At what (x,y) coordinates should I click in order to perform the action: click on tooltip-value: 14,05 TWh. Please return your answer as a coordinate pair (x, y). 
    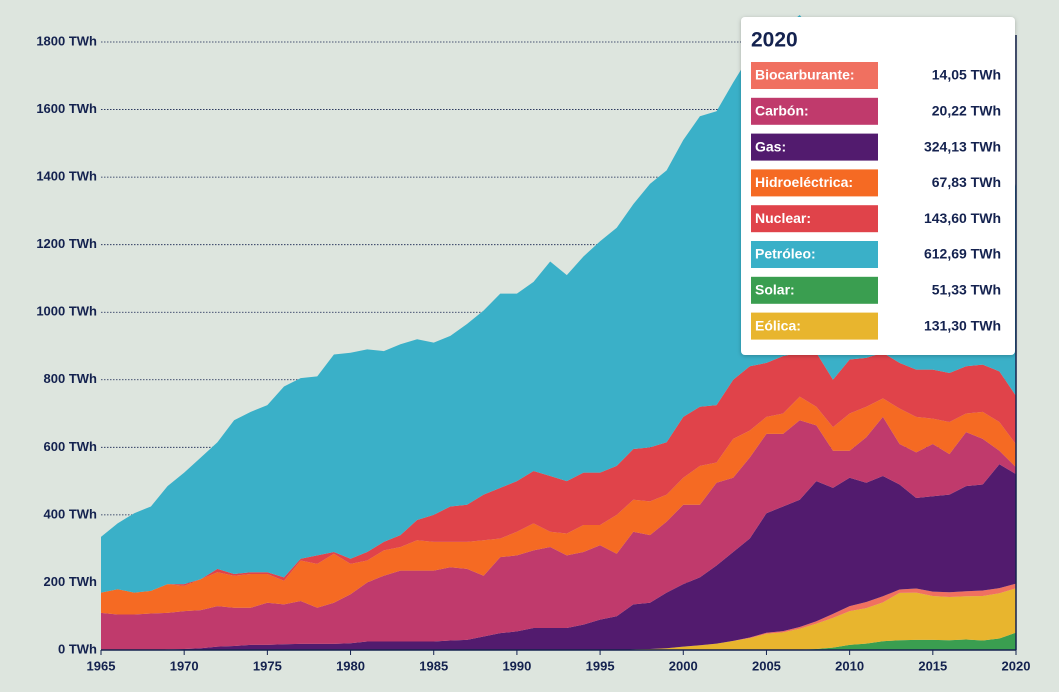
    Looking at the image, I should click on (966, 75).